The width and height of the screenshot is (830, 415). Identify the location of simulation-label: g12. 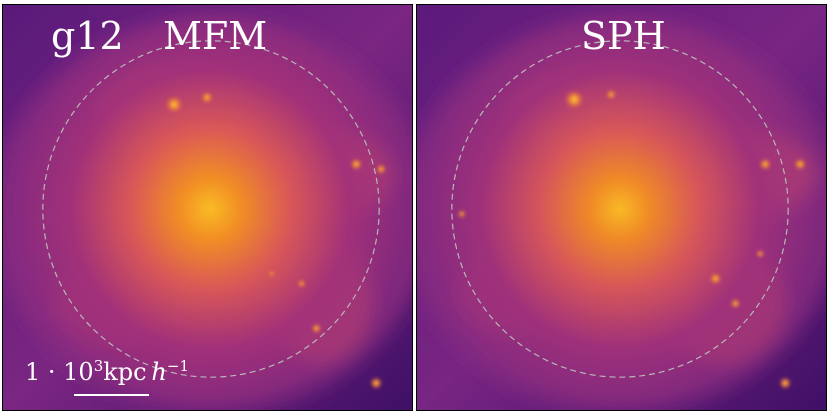
(87, 36).